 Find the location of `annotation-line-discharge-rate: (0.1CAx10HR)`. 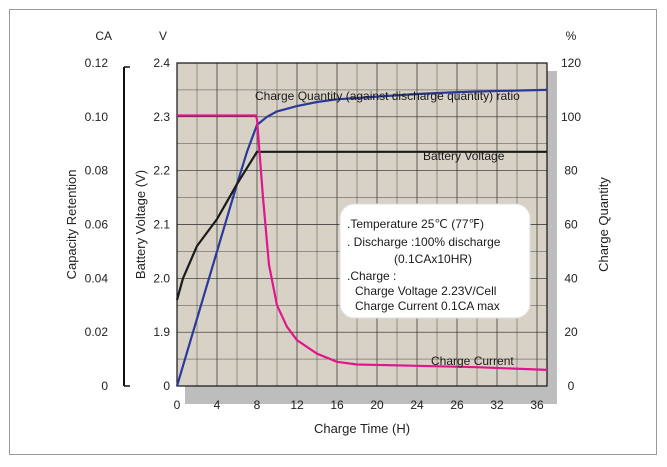

annotation-line-discharge-rate: (0.1CAx10HR) is located at coordinates (433, 259).